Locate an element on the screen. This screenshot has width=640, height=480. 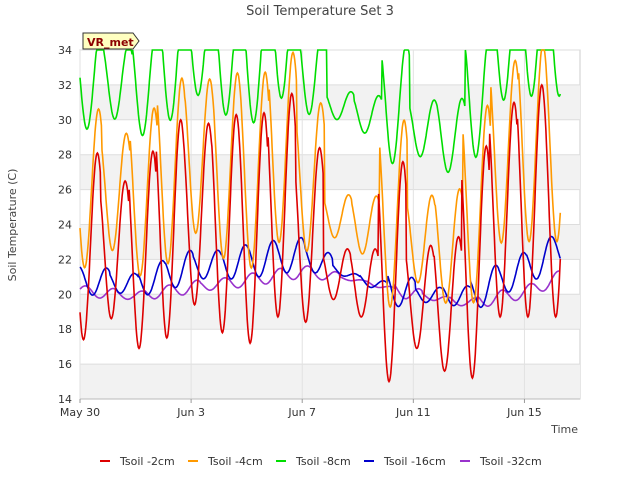
y-tick-label: 24 is located at coordinates (65, 225).